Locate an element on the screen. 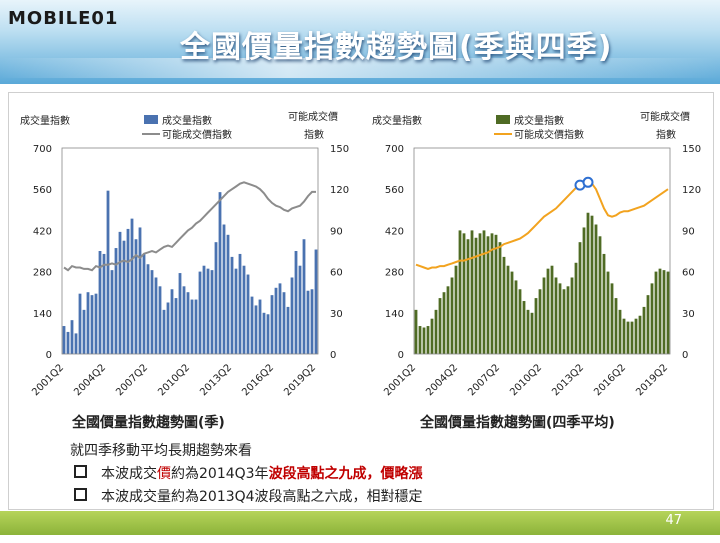 This screenshot has width=720, height=543. y2-axis-label-line2: 指數 is located at coordinates (314, 134).